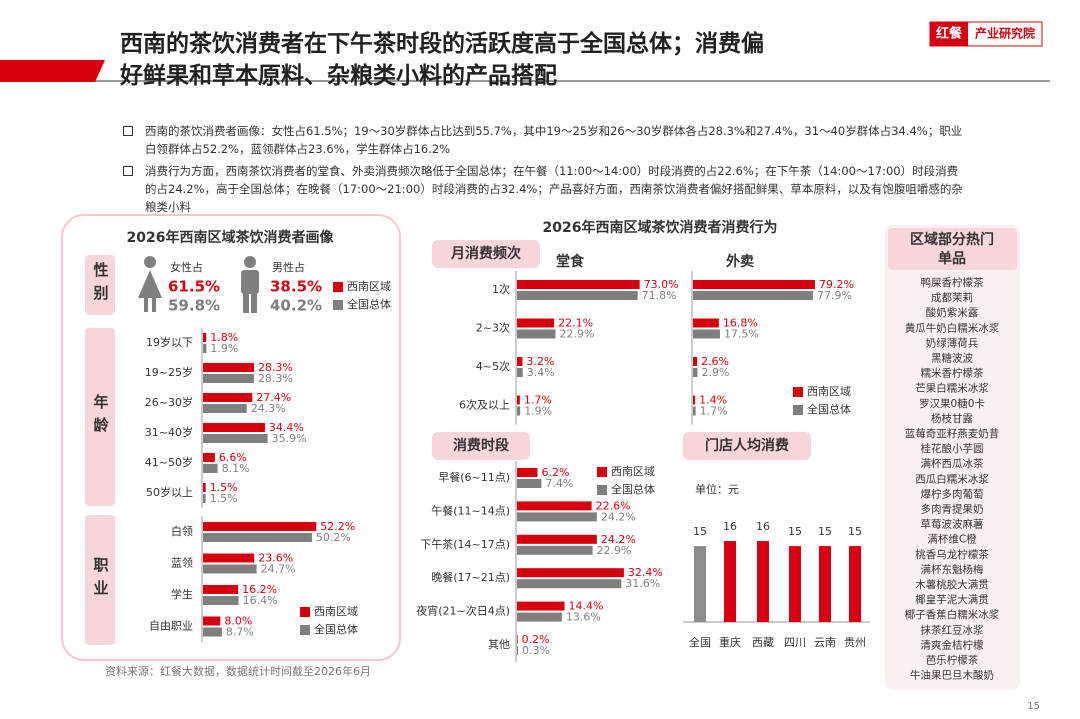 Image resolution: width=1080 pixels, height=719 pixels. Describe the element at coordinates (52, 71) in the screenshot. I see `title-band` at that location.